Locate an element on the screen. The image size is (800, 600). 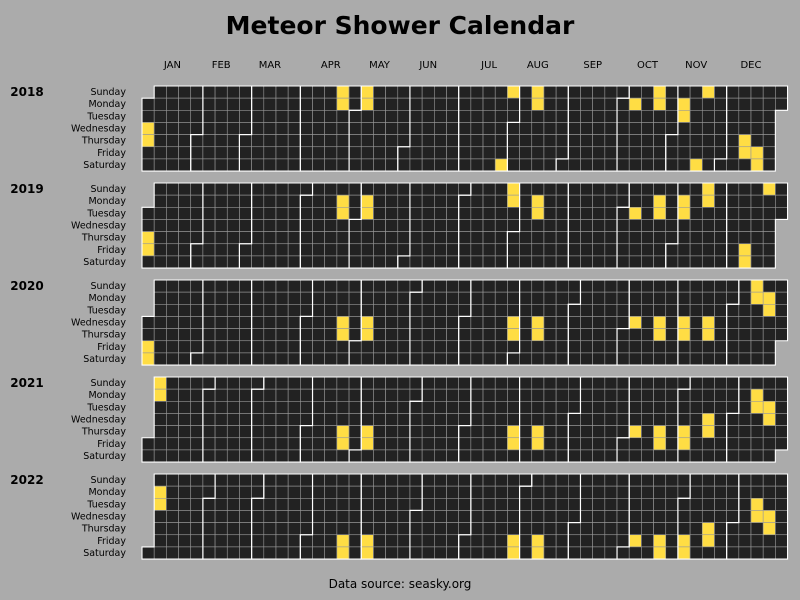
weekday-label: Monday is located at coordinates (107, 104).